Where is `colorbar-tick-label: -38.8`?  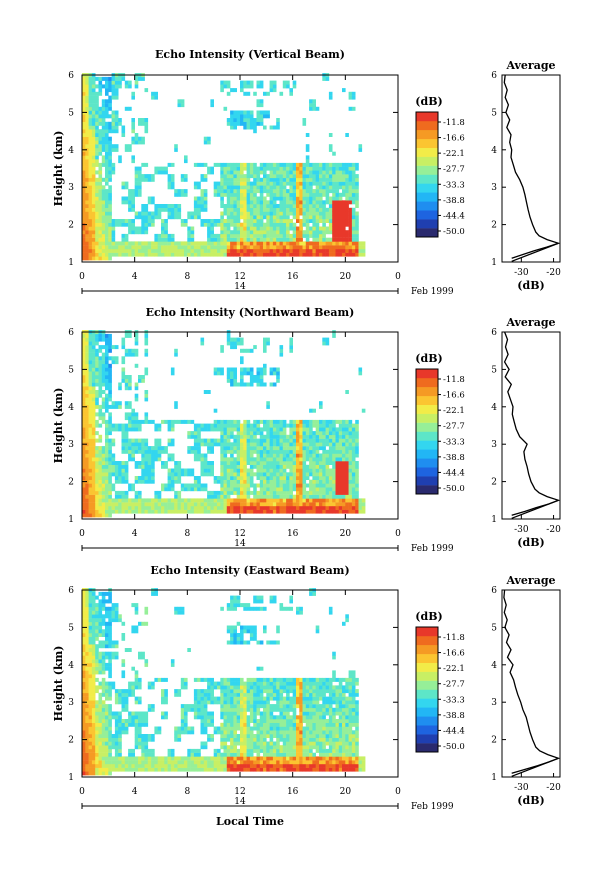 colorbar-tick-label: -38.8 is located at coordinates (454, 458).